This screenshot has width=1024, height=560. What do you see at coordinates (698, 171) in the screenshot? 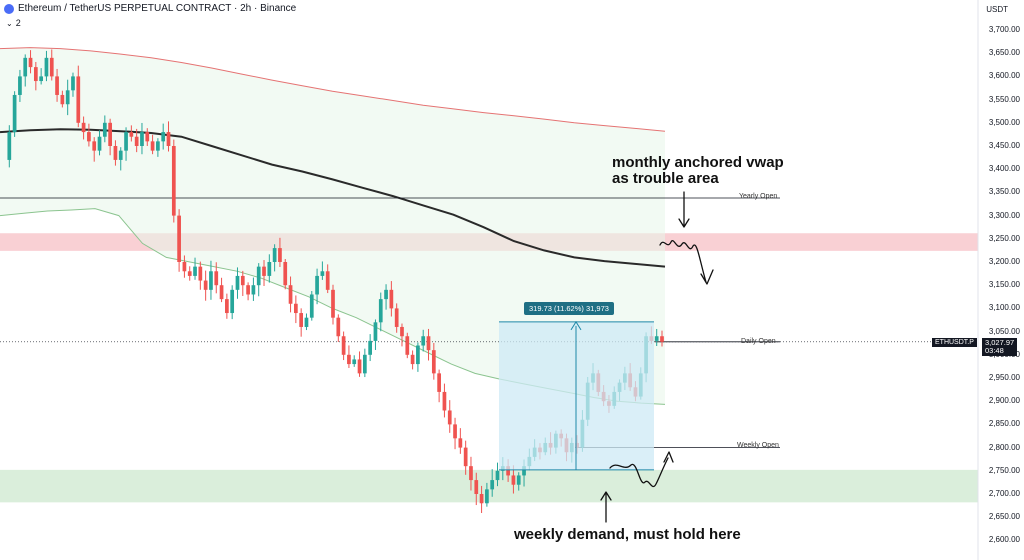
I see `vwap-annotation: monthly anchored vwap as trouble area` at bounding box center [698, 171].